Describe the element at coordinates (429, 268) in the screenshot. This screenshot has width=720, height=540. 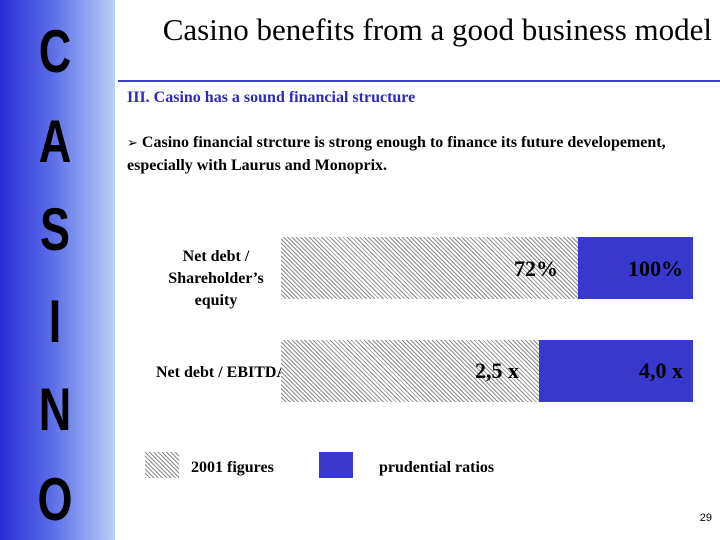
I see `bar-2001-equity` at that location.